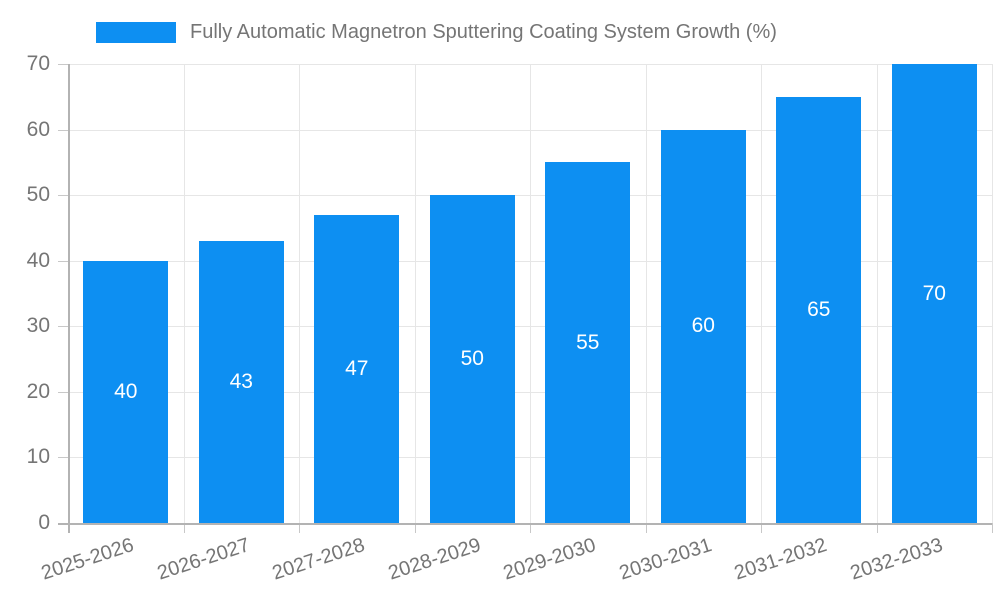 This screenshot has height=600, width=1000. Describe the element at coordinates (203, 559) in the screenshot. I see `x-axis-tick-label: 2026-2027` at that location.